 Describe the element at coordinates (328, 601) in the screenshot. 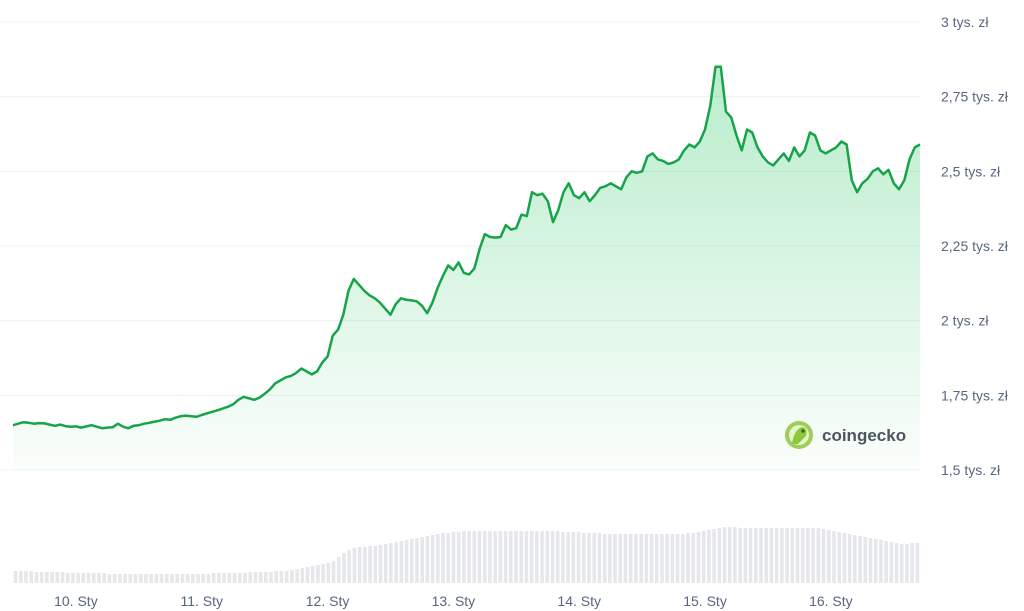

I see `x-tick-label: 12. Sty` at that location.